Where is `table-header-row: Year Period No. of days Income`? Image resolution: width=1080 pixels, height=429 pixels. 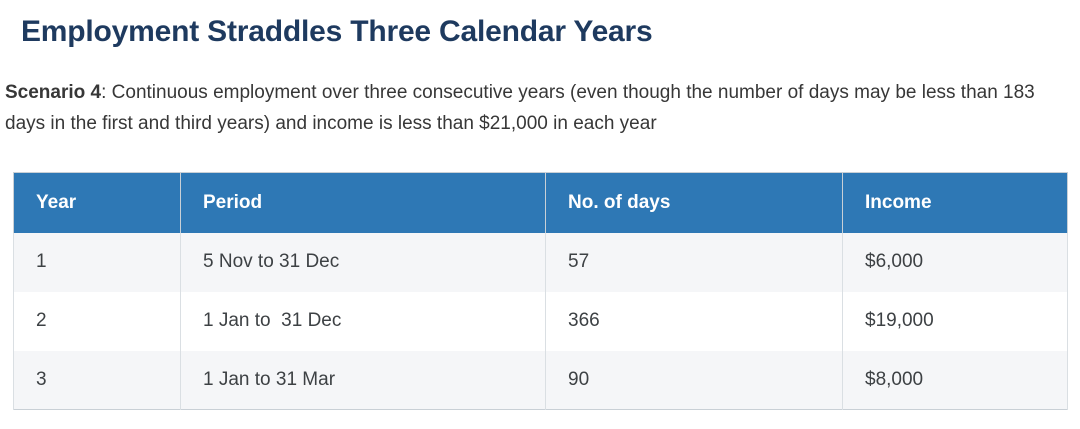 table-header-row: Year Period No. of days Income is located at coordinates (540, 202).